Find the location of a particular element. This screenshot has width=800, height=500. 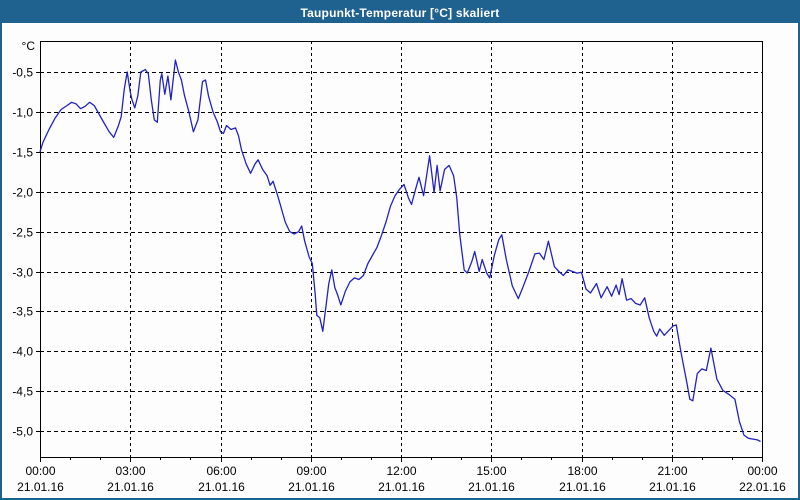

y-tick-label: -2,0 is located at coordinates (22, 193).